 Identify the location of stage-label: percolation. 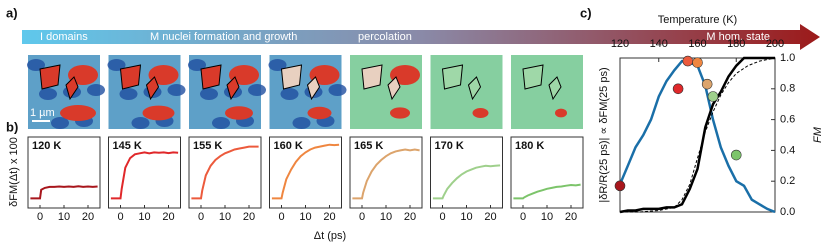
(385, 37).